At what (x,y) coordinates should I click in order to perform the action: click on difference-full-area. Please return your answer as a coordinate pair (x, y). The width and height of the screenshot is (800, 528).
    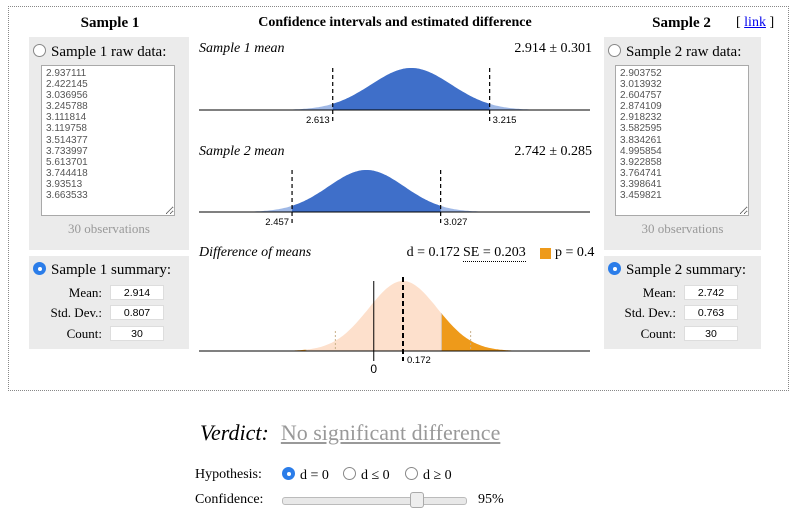
    Looking at the image, I should click on (403, 316).